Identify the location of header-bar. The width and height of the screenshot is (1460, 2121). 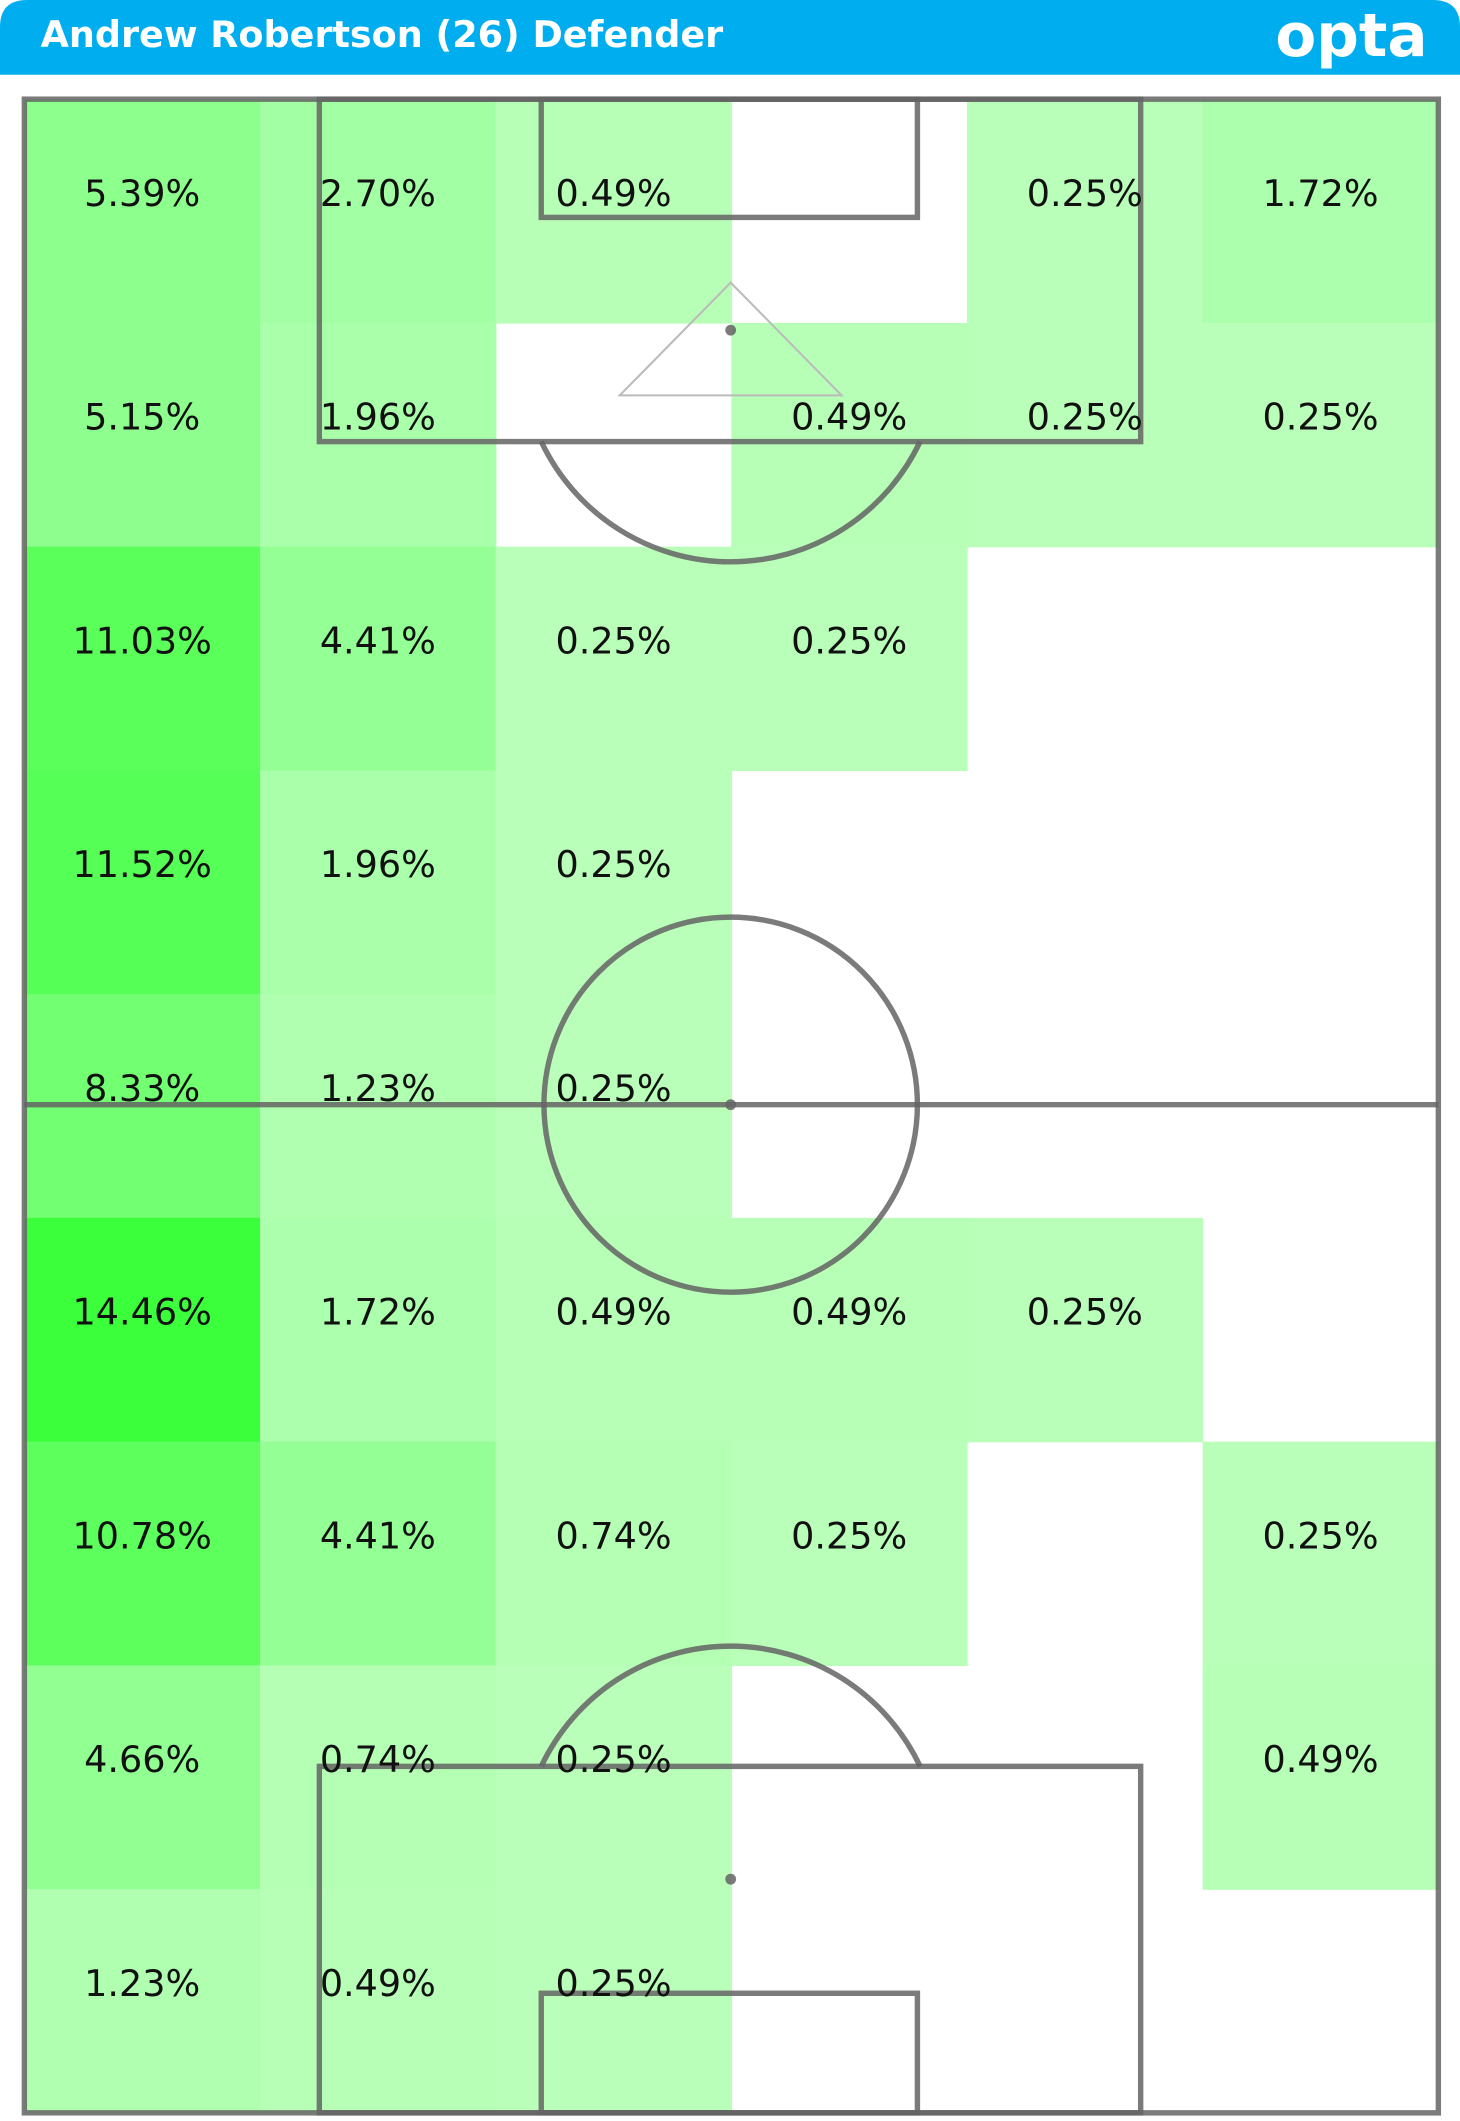
(730, 37).